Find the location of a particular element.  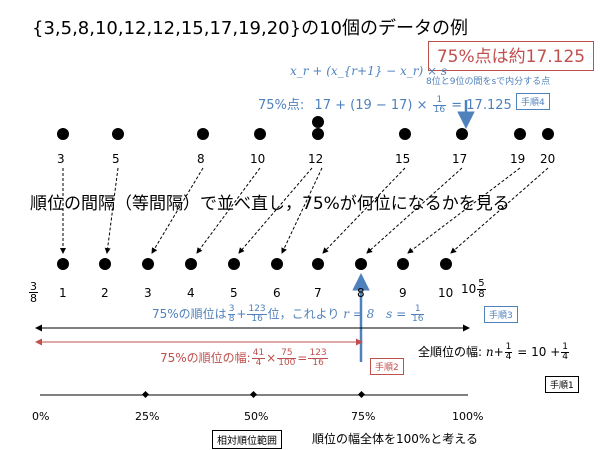

footer-note: 順位の幅全体を100%と考える is located at coordinates (395, 439).